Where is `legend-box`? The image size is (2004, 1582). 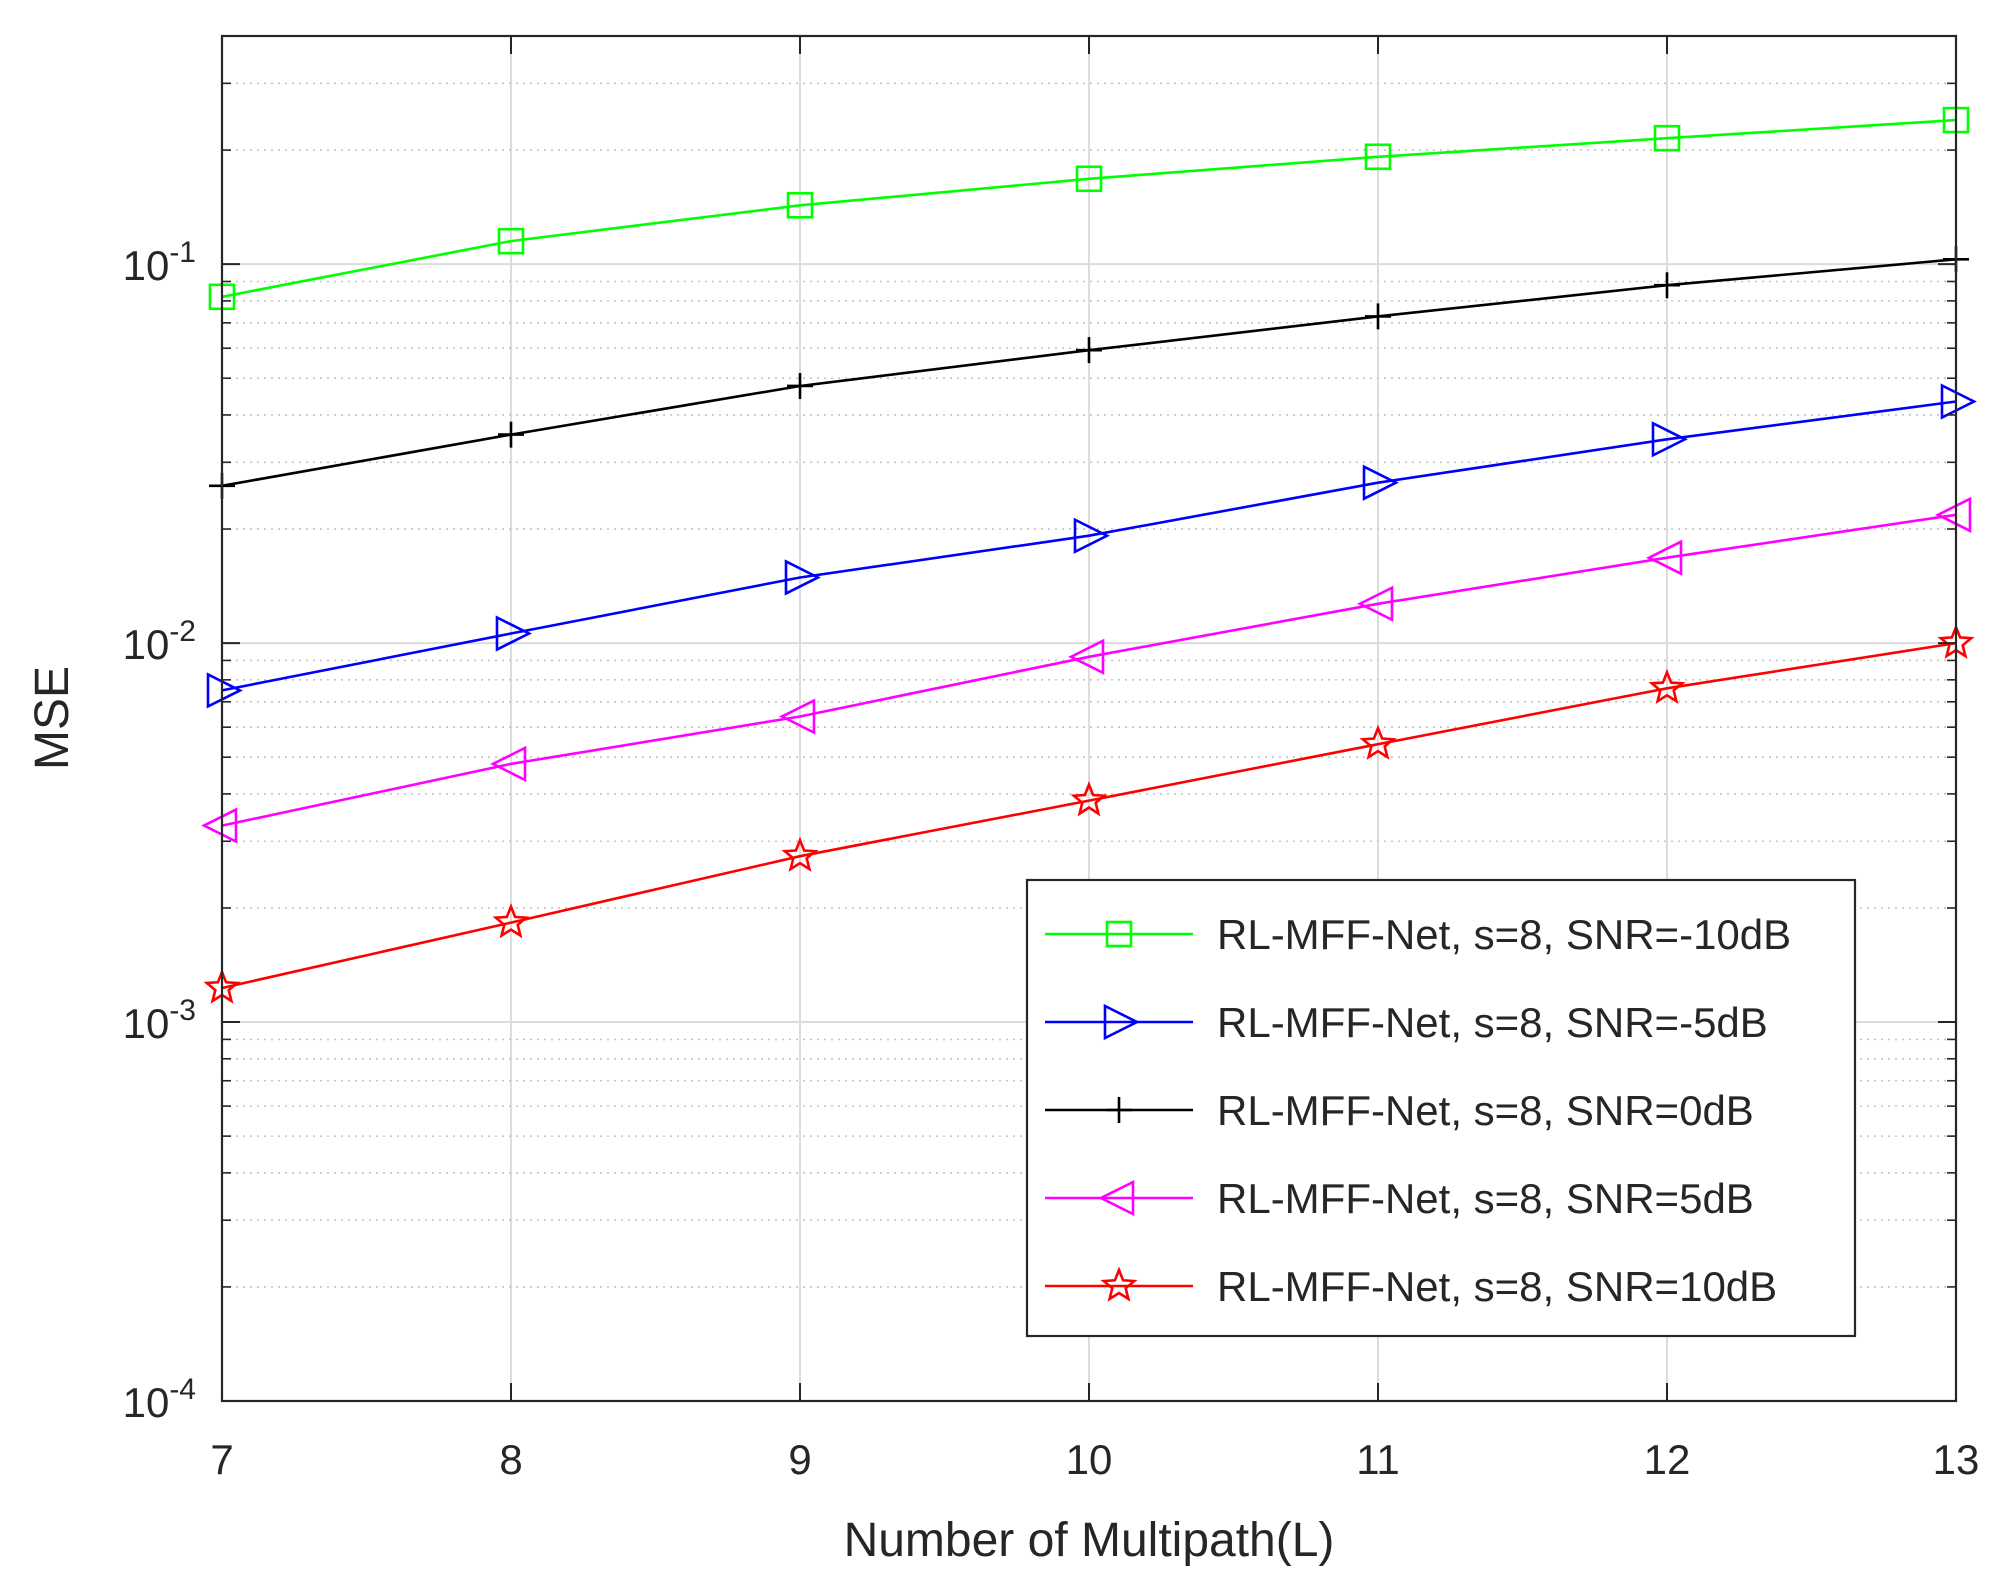
legend-box is located at coordinates (1441, 1108).